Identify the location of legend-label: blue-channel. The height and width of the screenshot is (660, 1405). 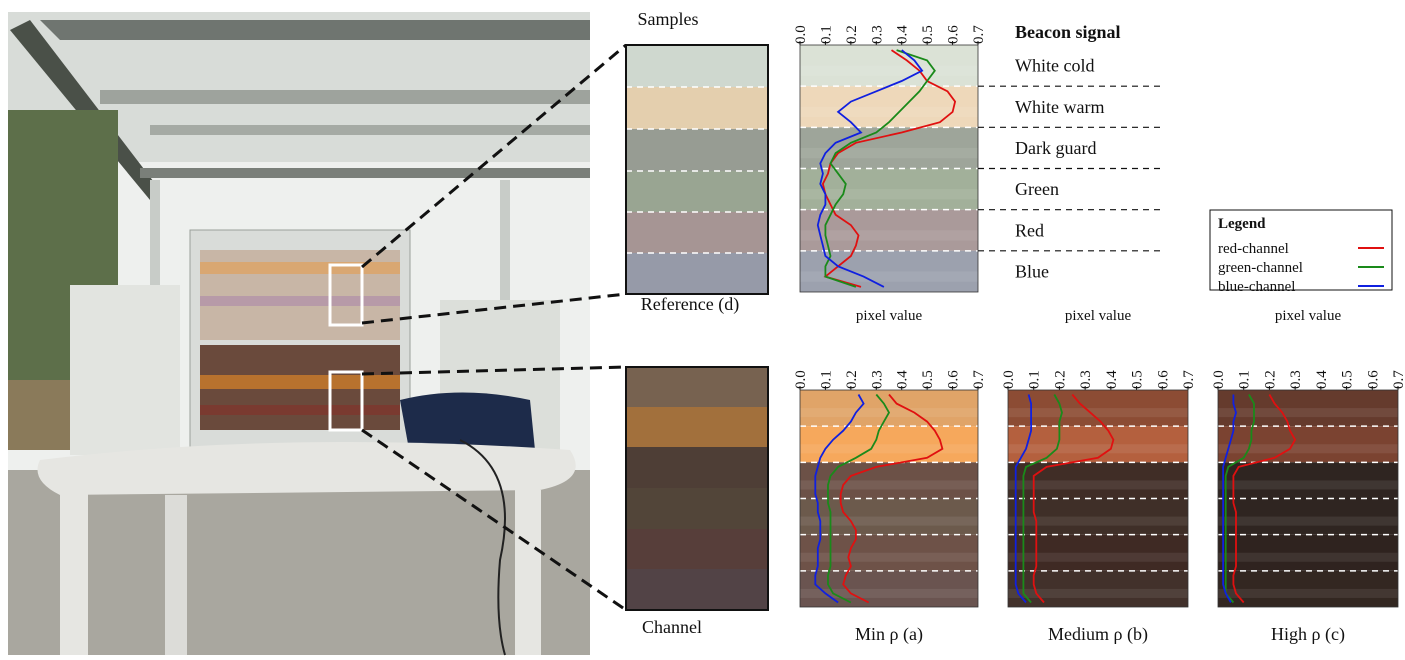
(1256, 287).